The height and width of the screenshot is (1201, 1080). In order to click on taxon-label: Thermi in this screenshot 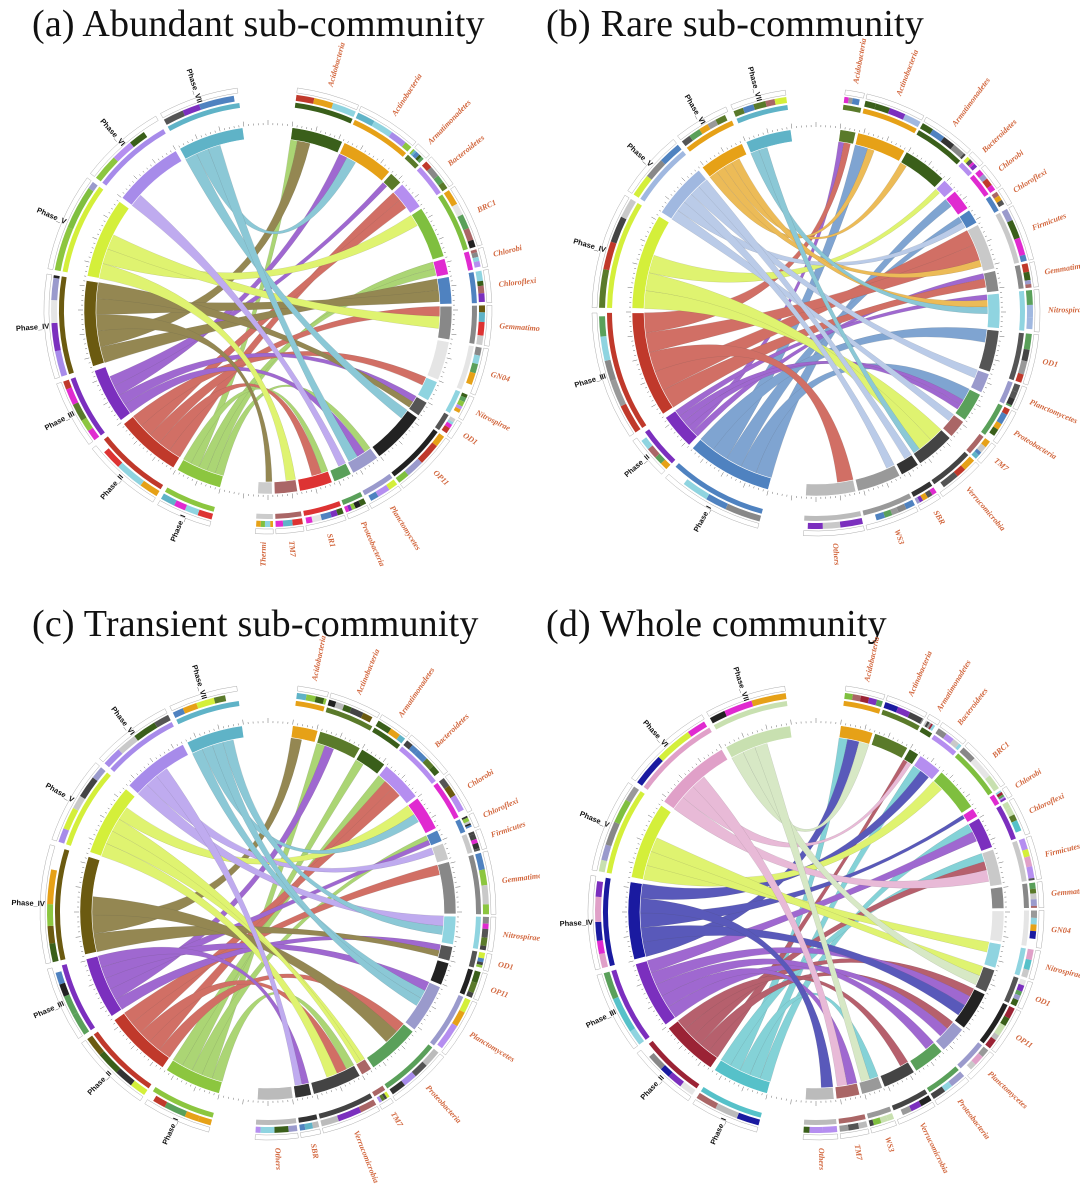, I will do `click(263, 553)`.